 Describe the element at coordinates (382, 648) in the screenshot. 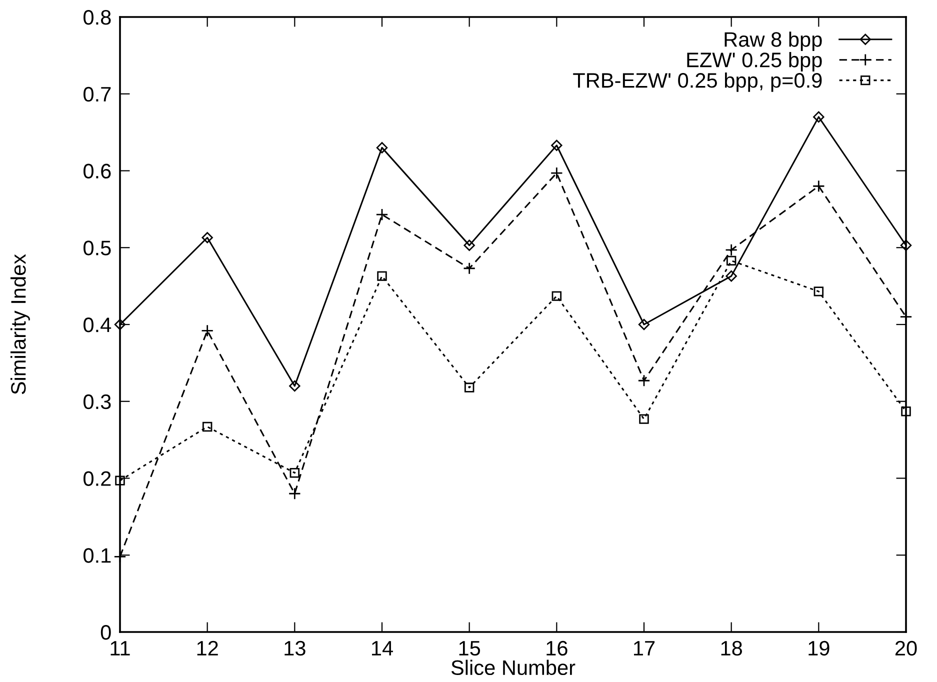

I see `x-tick-label: 14` at that location.